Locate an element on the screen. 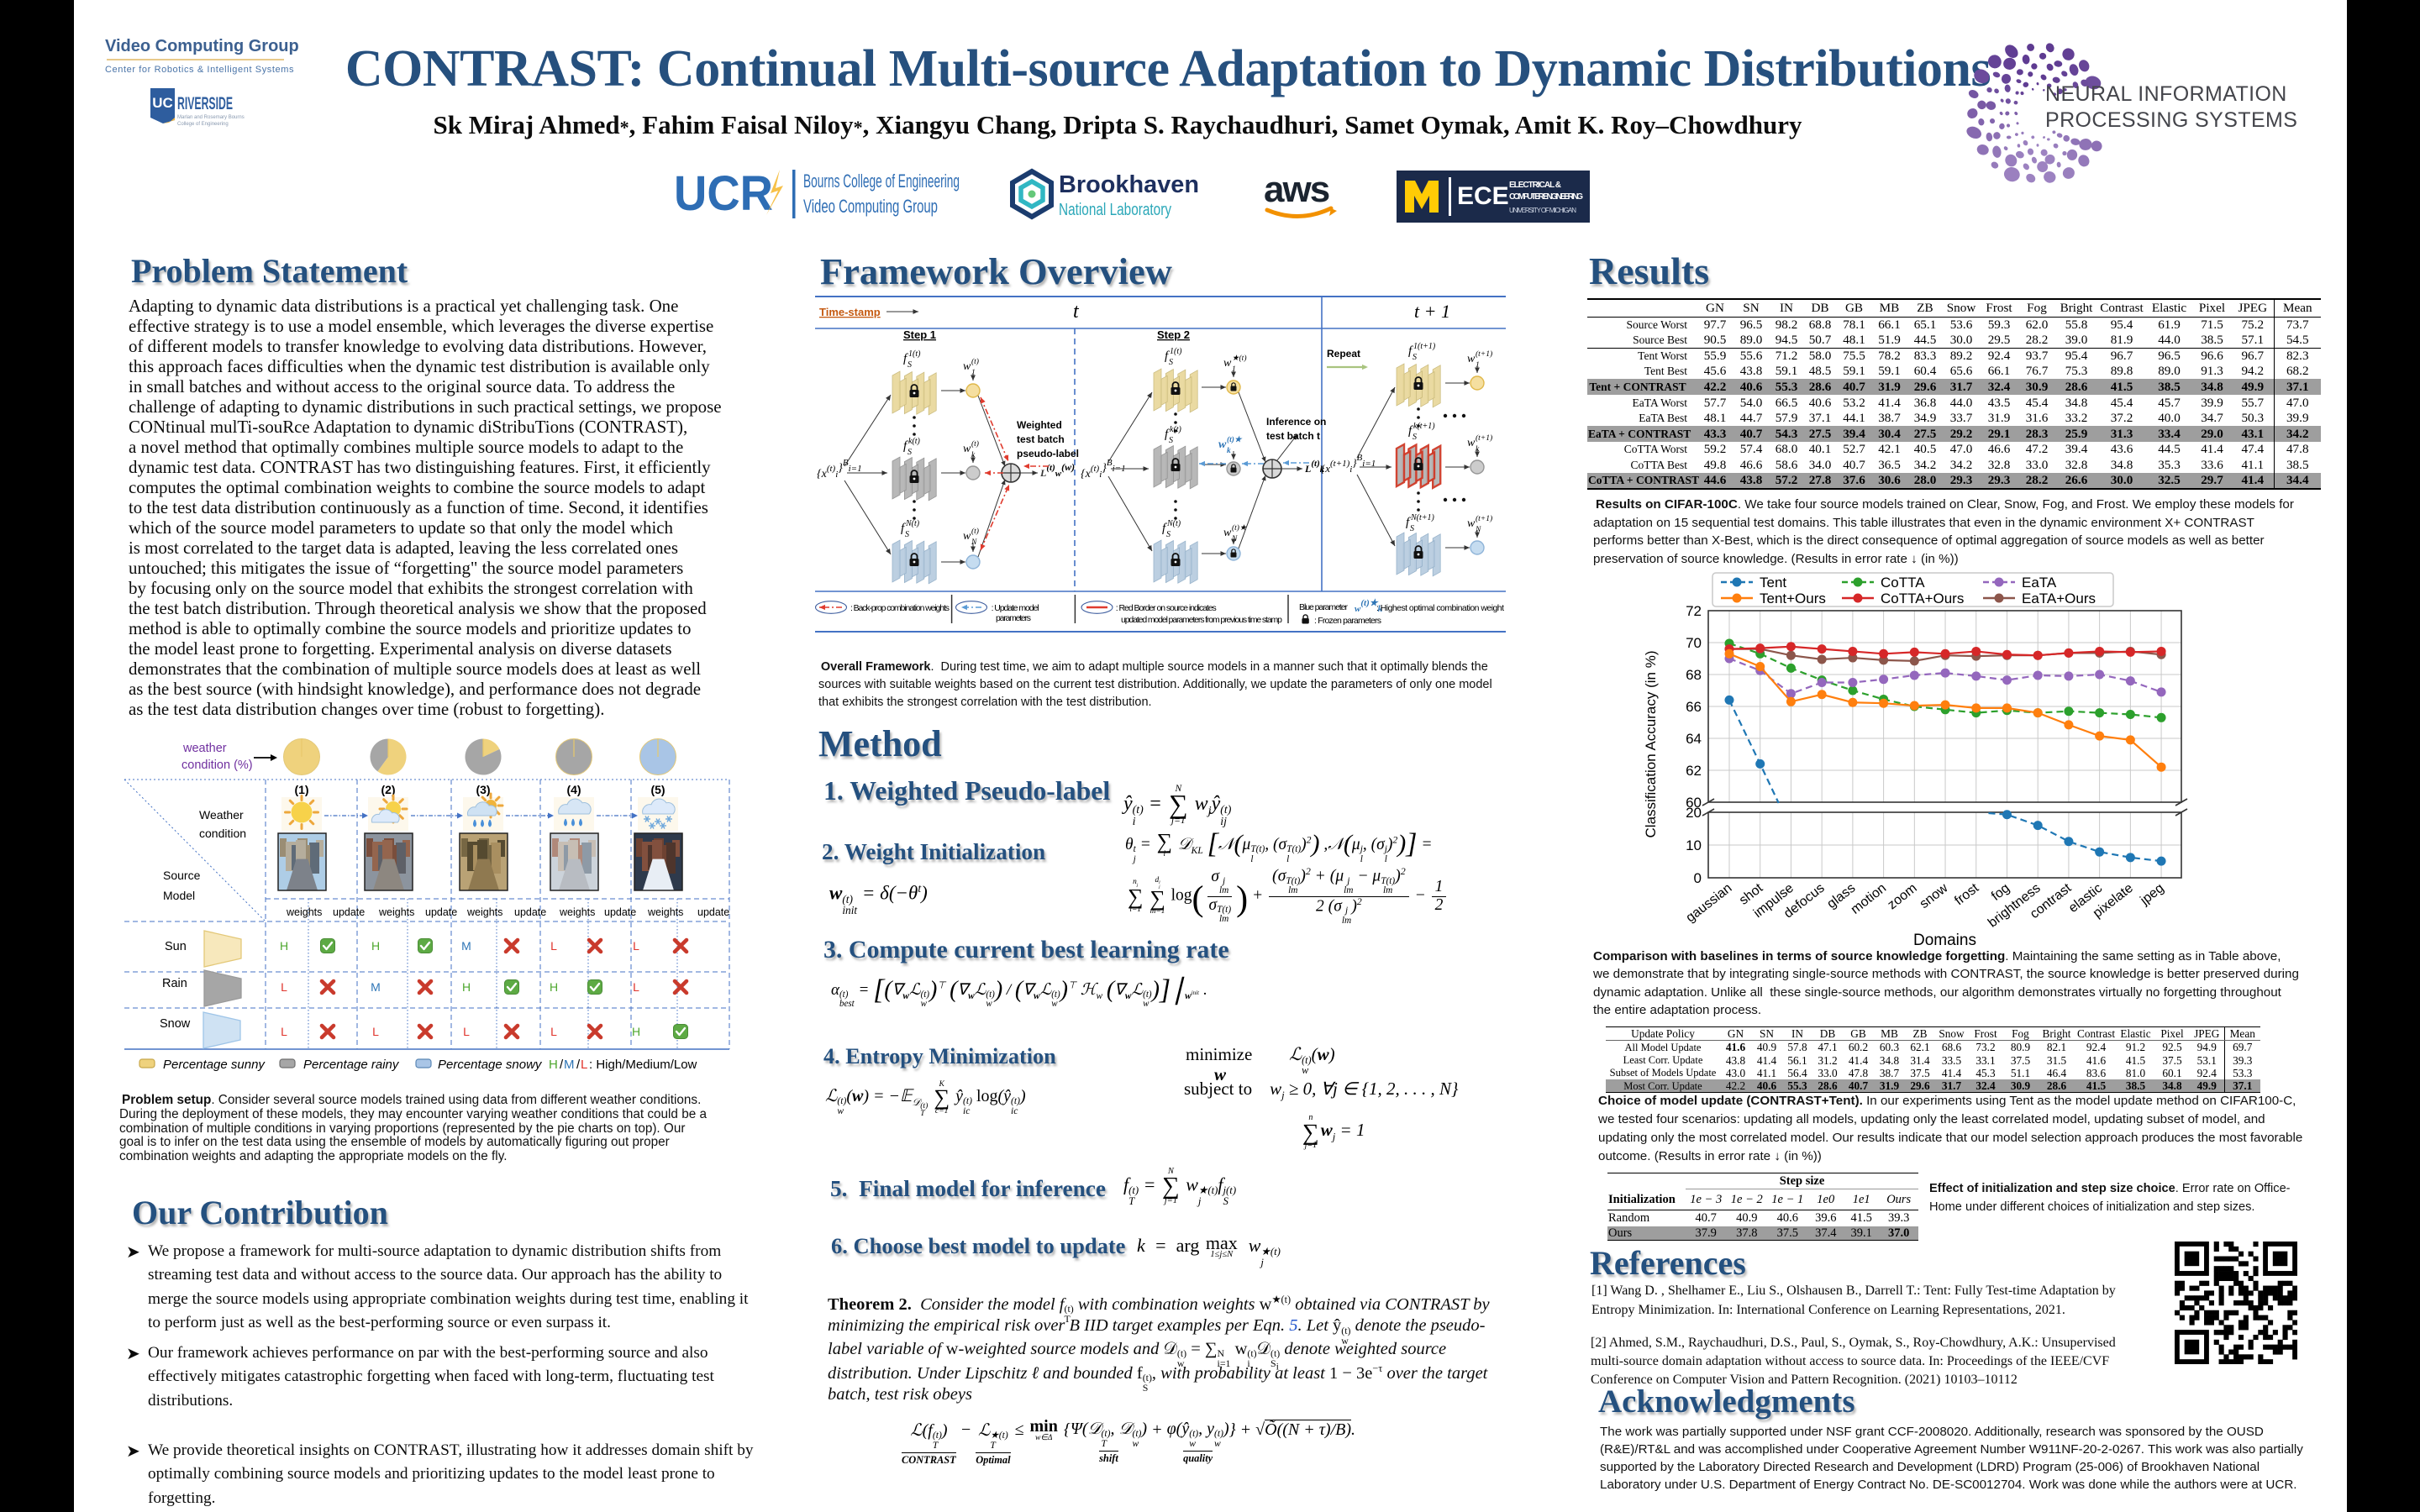 This screenshot has width=2420, height=1512. svg-text: Tent is located at coordinates (1773, 583).